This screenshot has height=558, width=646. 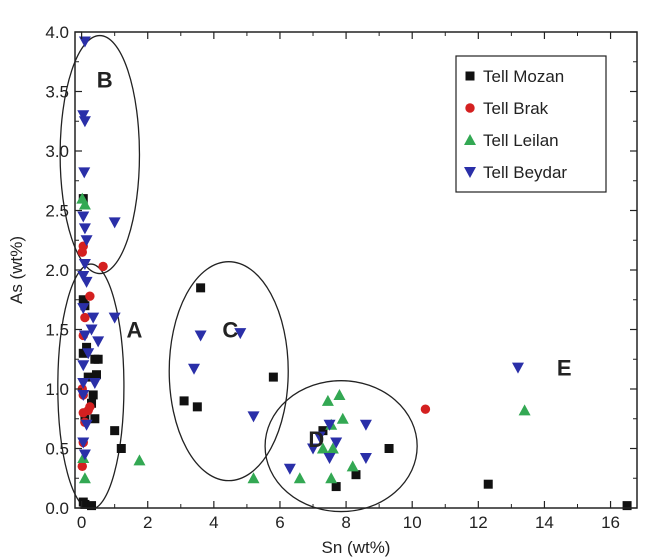 I want to click on group-ellipse-c, so click(x=228, y=371).